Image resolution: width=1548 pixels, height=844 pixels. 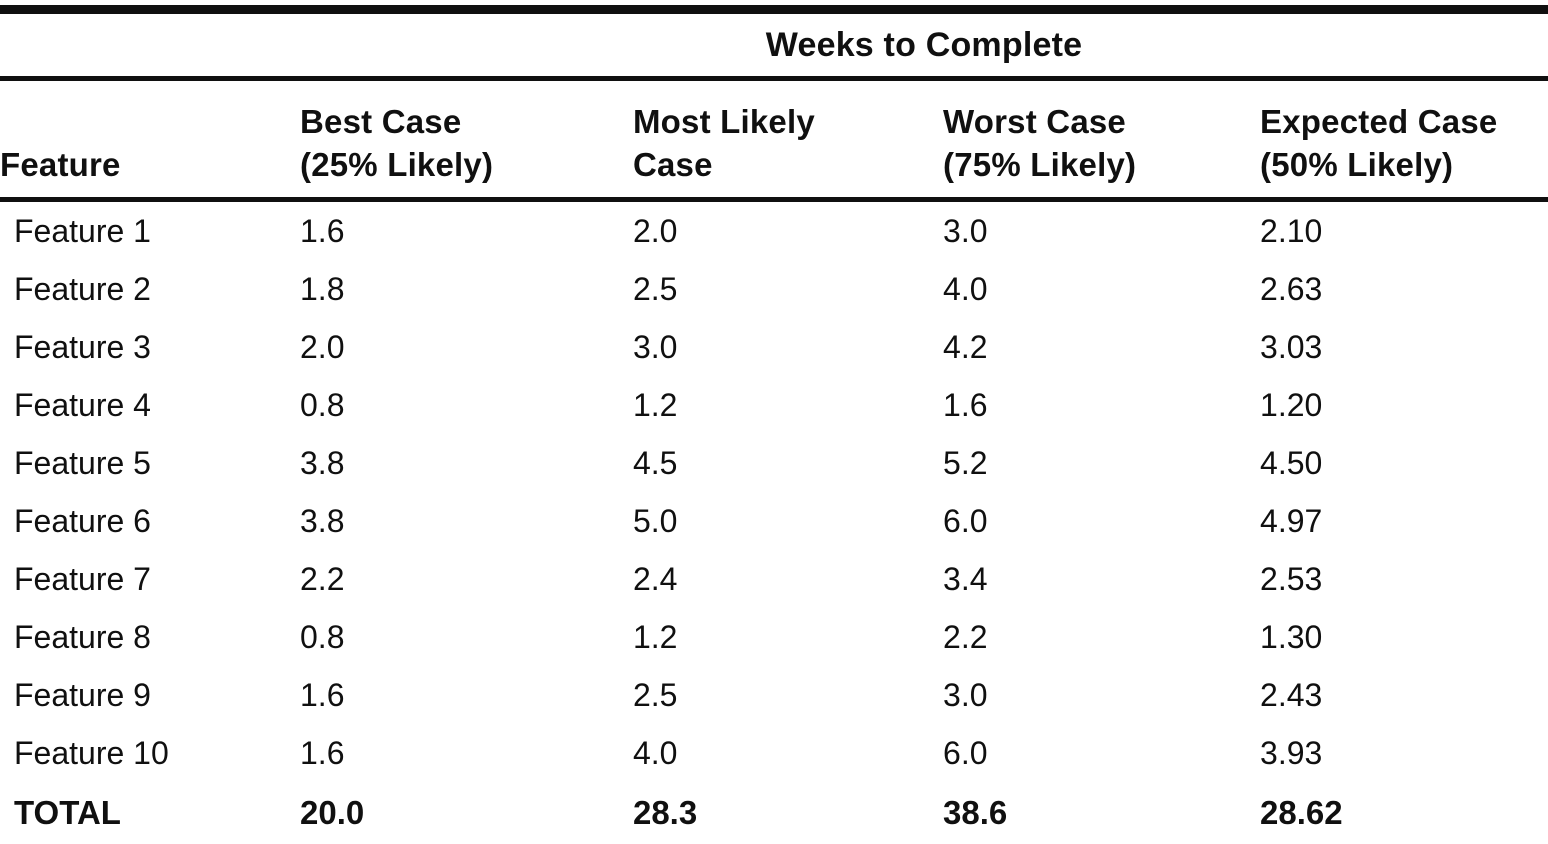 I want to click on expected-case-cell: 3.03, so click(x=1291, y=346).